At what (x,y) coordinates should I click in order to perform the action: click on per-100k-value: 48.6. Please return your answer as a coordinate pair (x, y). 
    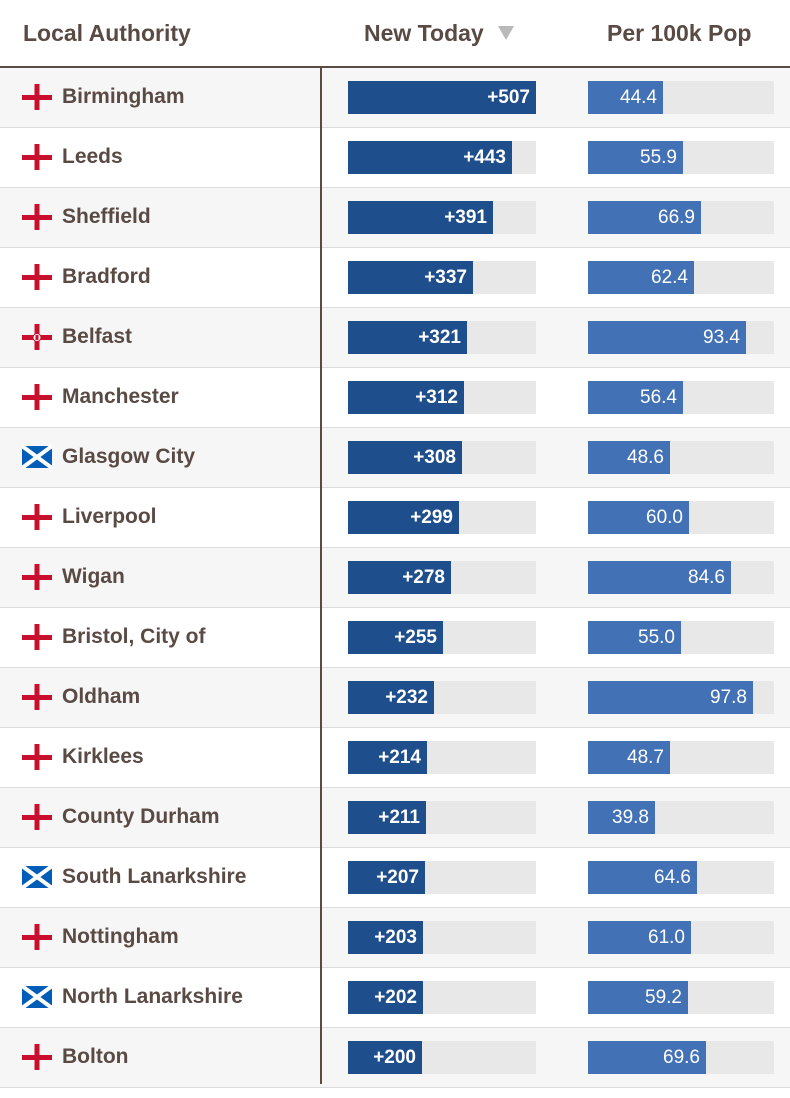
    Looking at the image, I should click on (645, 457).